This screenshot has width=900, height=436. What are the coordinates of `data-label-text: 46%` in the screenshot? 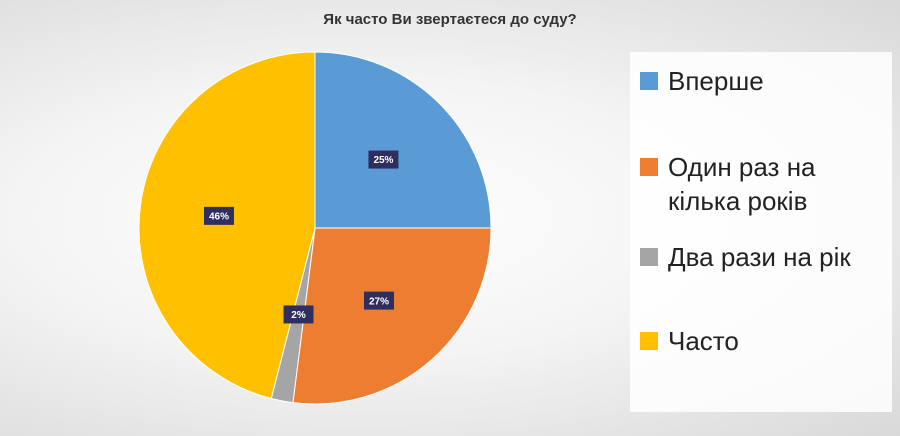 It's located at (219, 217).